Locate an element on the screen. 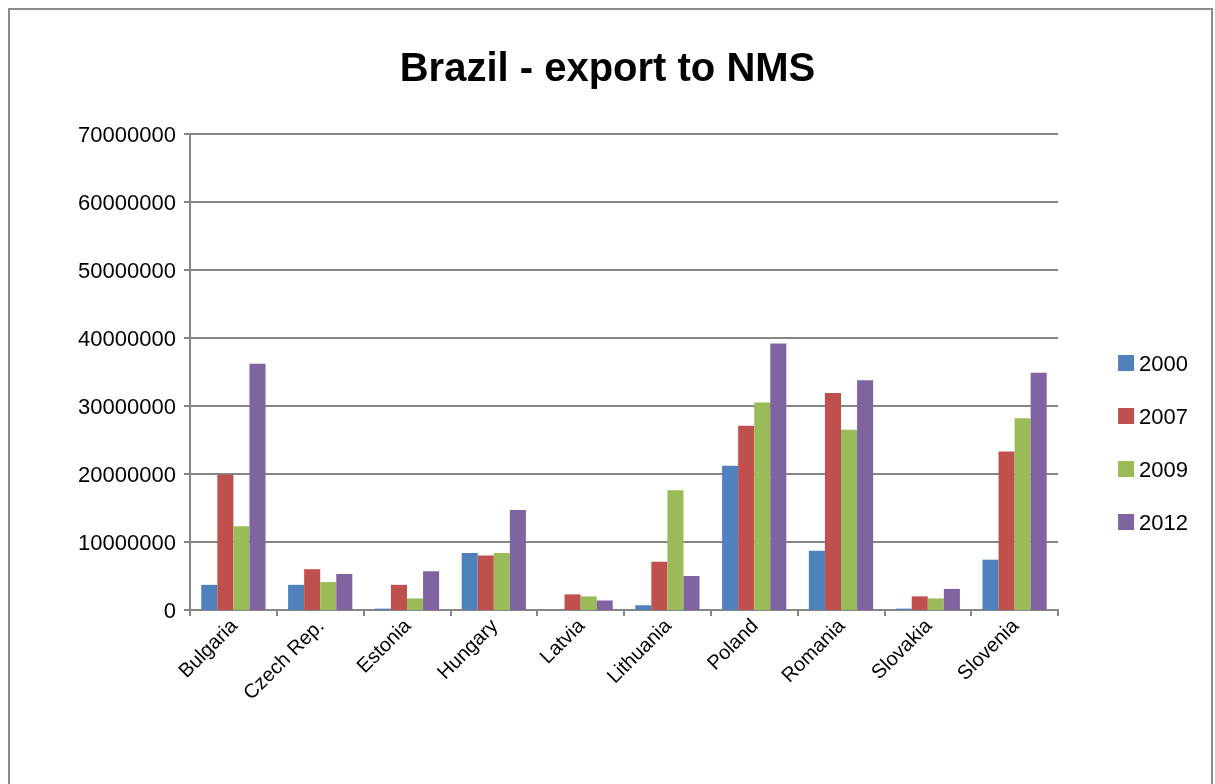 The image size is (1215, 784). y-tick-label: 50000000 is located at coordinates (127, 270).